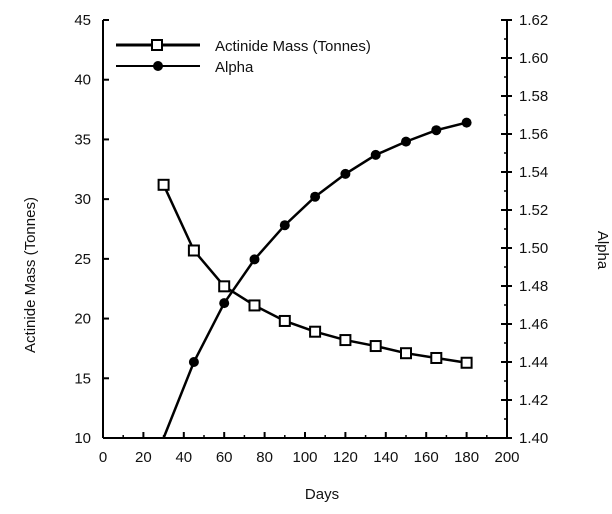 This screenshot has width=612, height=514. Describe the element at coordinates (82, 20) in the screenshot. I see `y-tick-label: 45` at that location.